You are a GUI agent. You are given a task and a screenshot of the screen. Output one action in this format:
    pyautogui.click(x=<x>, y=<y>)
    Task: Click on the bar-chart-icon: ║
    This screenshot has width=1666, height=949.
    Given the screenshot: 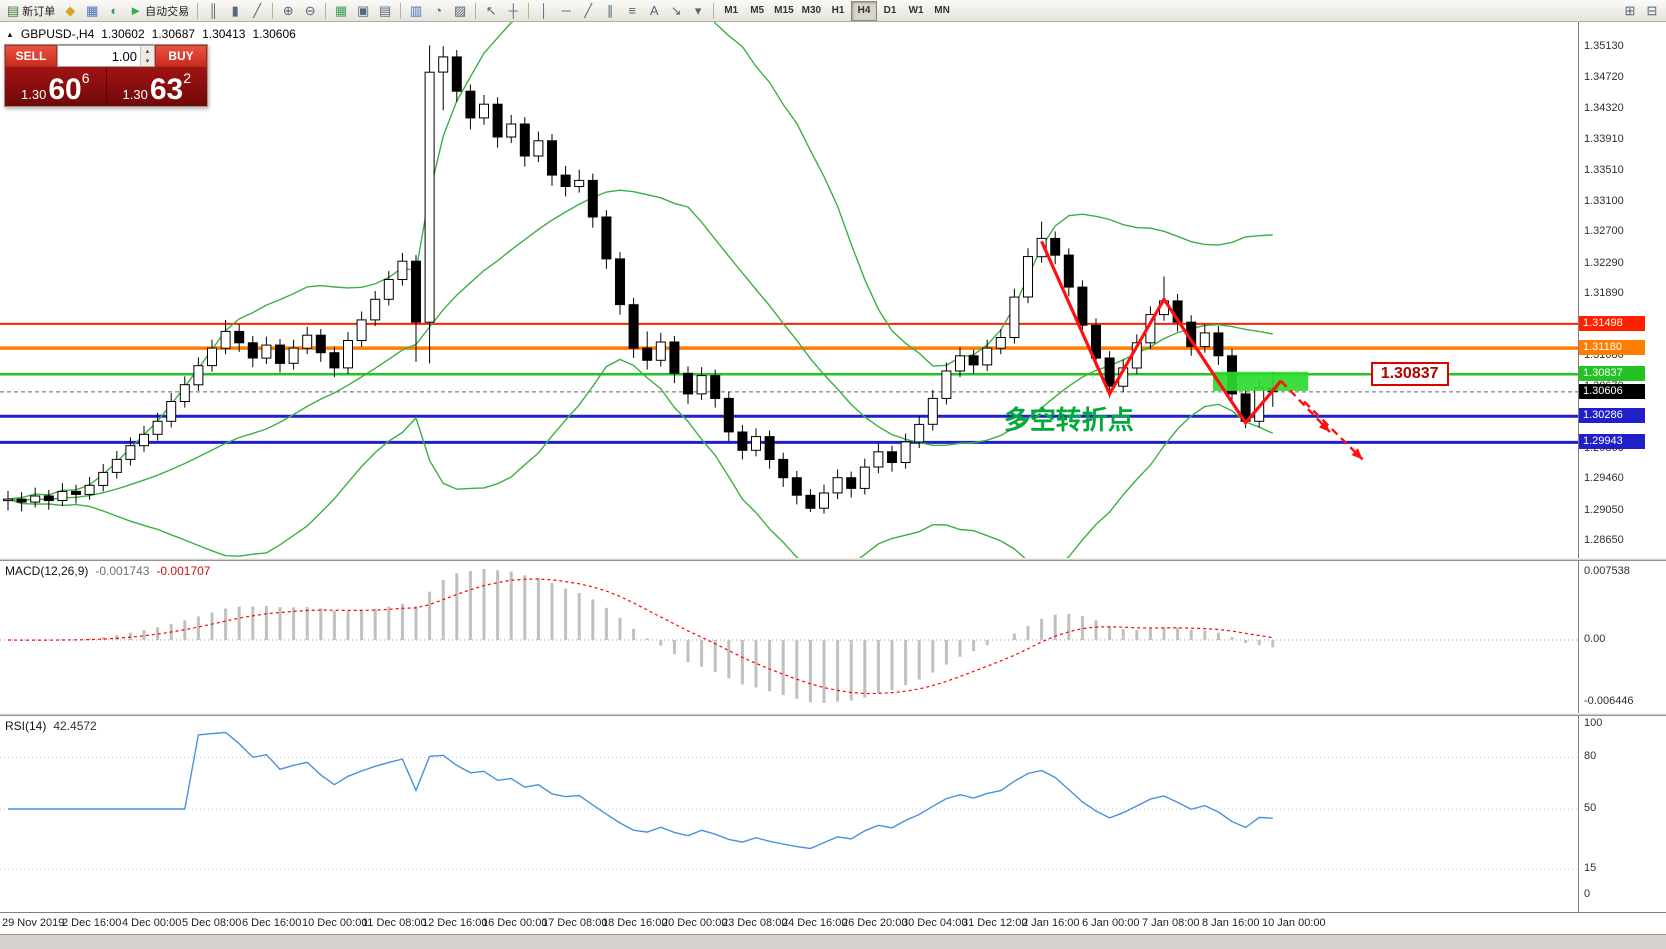 What is the action you would take?
    pyautogui.click(x=213, y=10)
    